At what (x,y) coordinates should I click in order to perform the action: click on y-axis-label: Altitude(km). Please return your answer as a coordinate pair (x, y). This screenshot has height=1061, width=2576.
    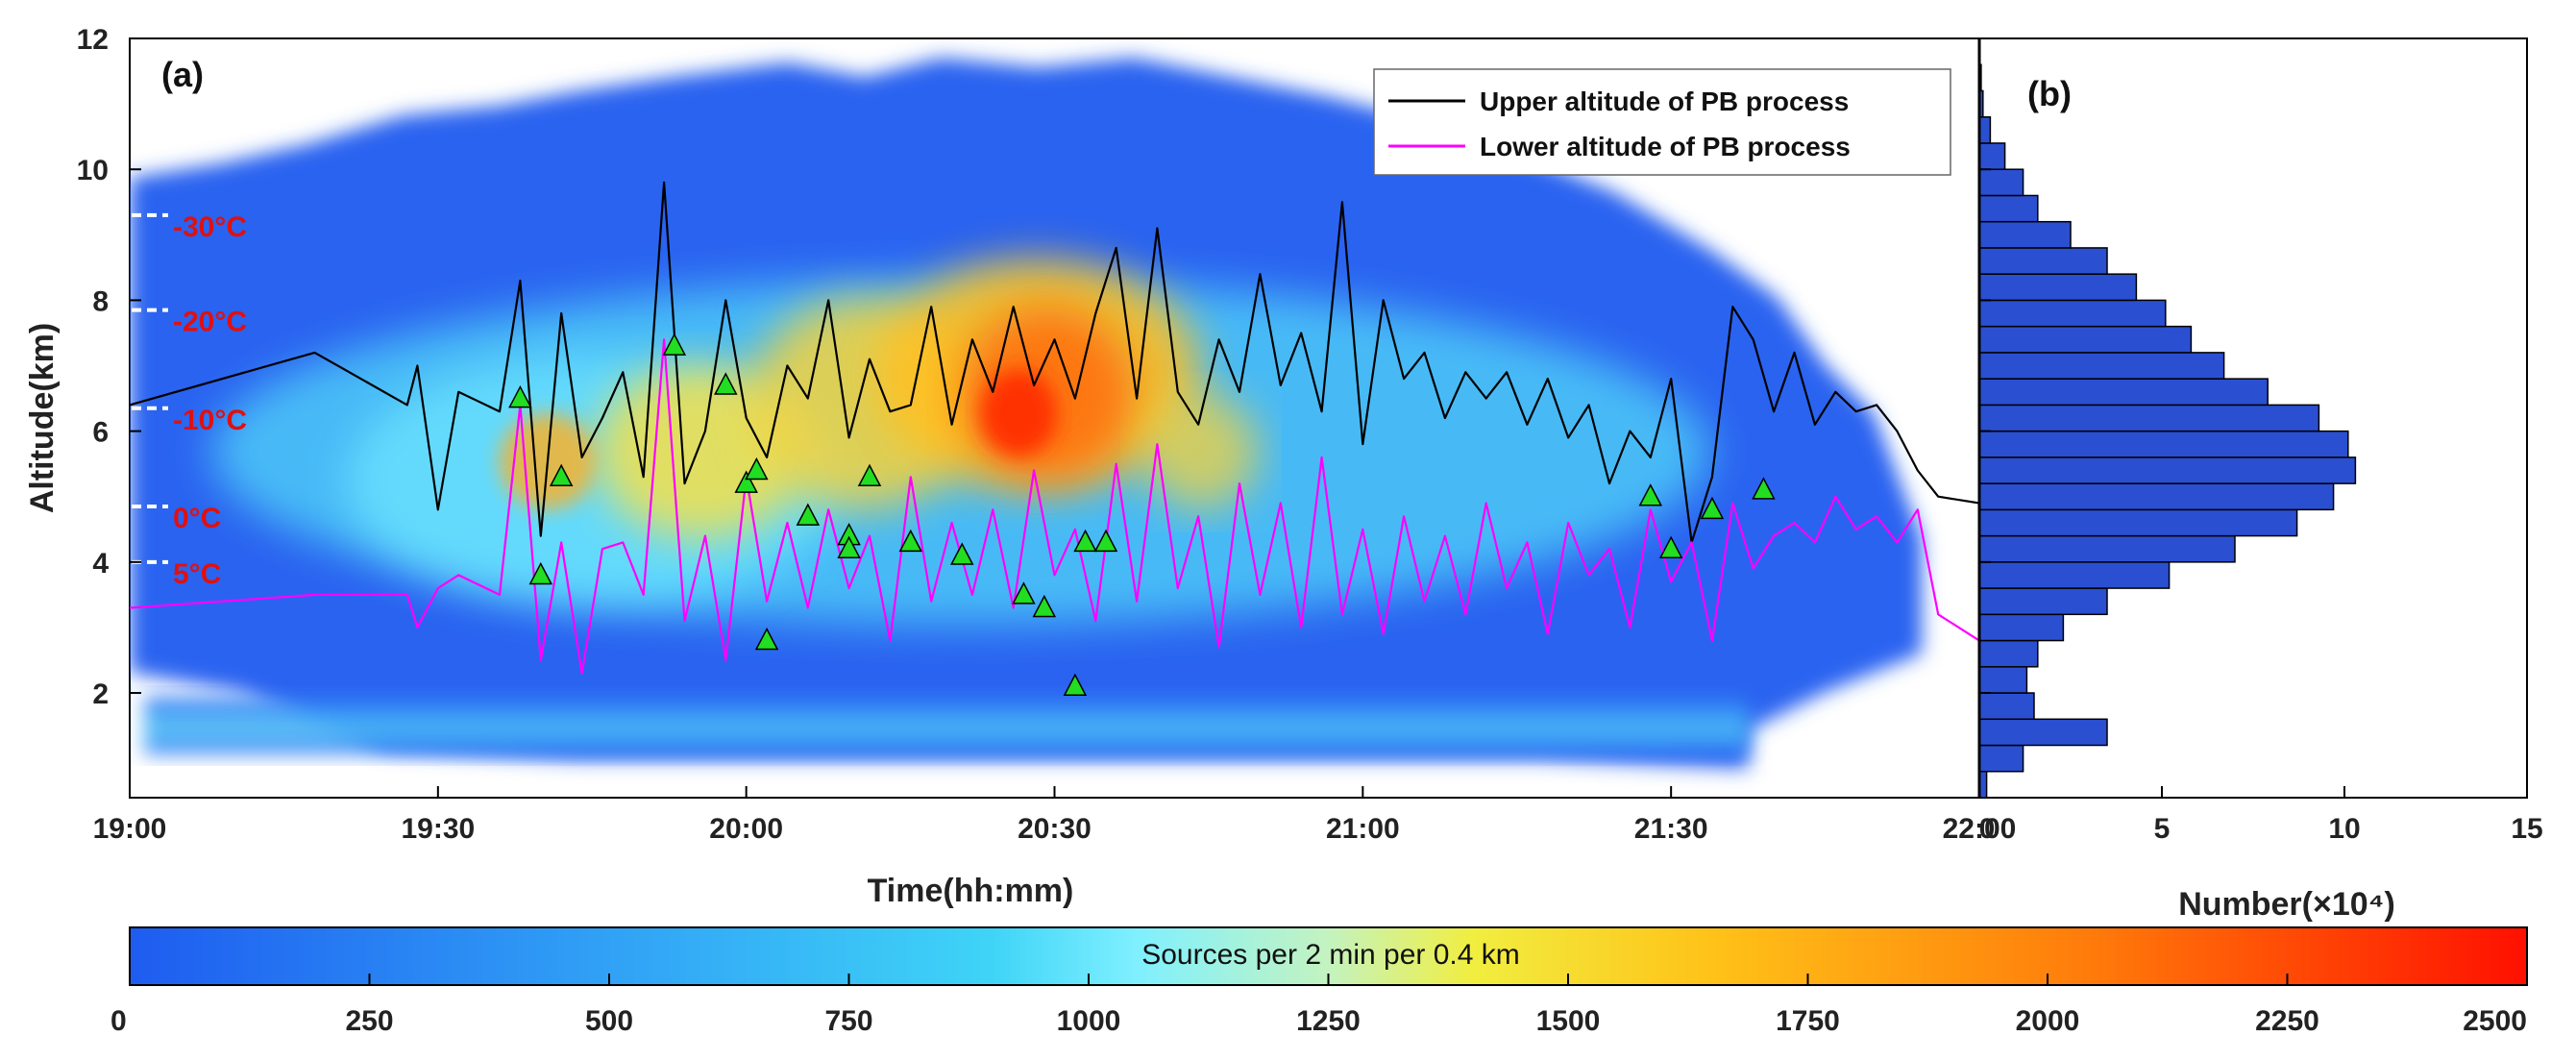
    Looking at the image, I should click on (42, 418).